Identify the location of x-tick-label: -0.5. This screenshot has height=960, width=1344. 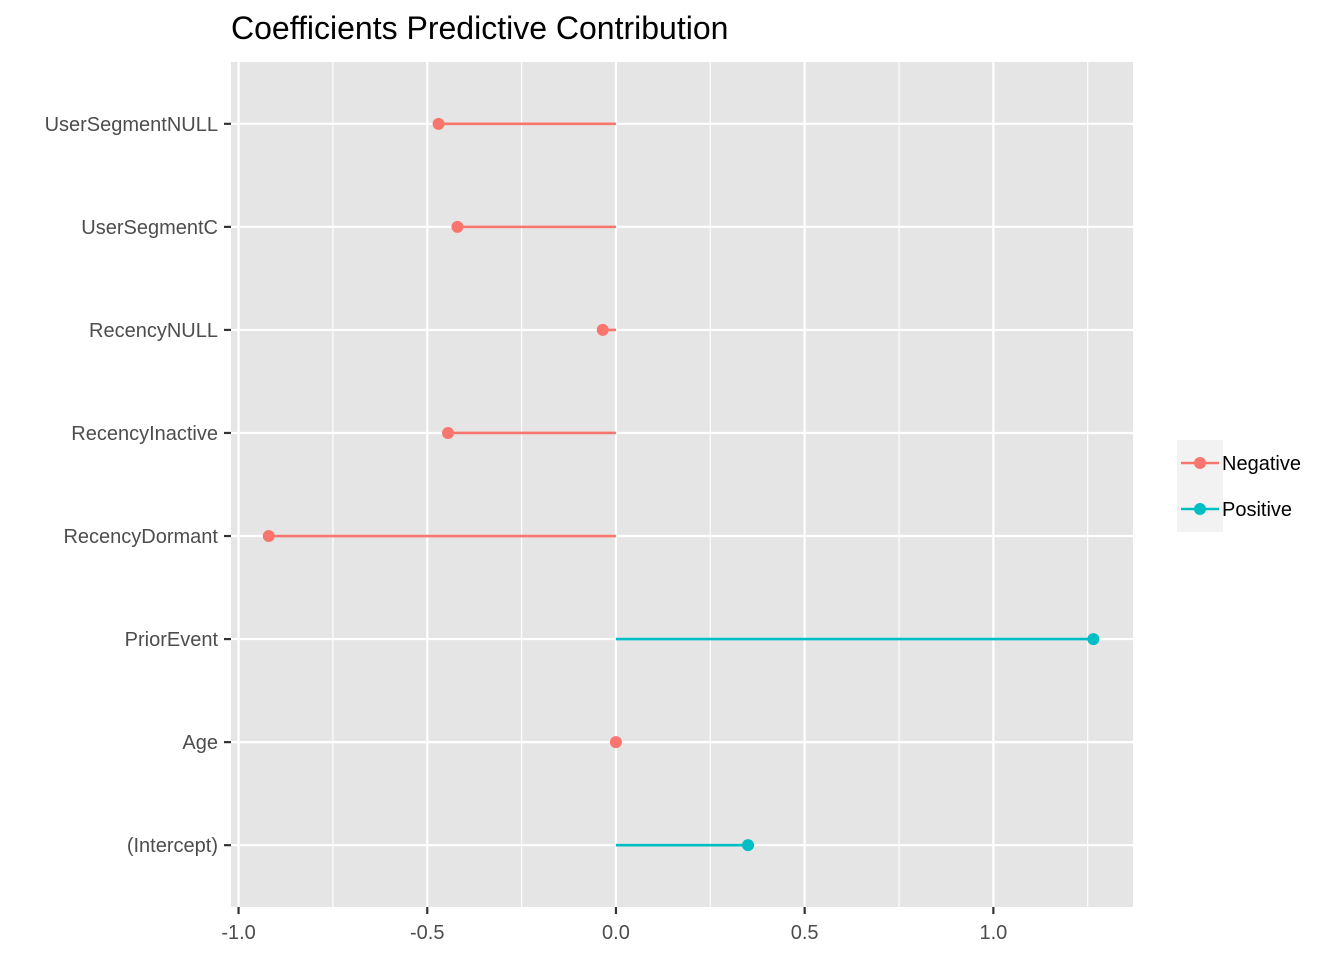
(427, 933).